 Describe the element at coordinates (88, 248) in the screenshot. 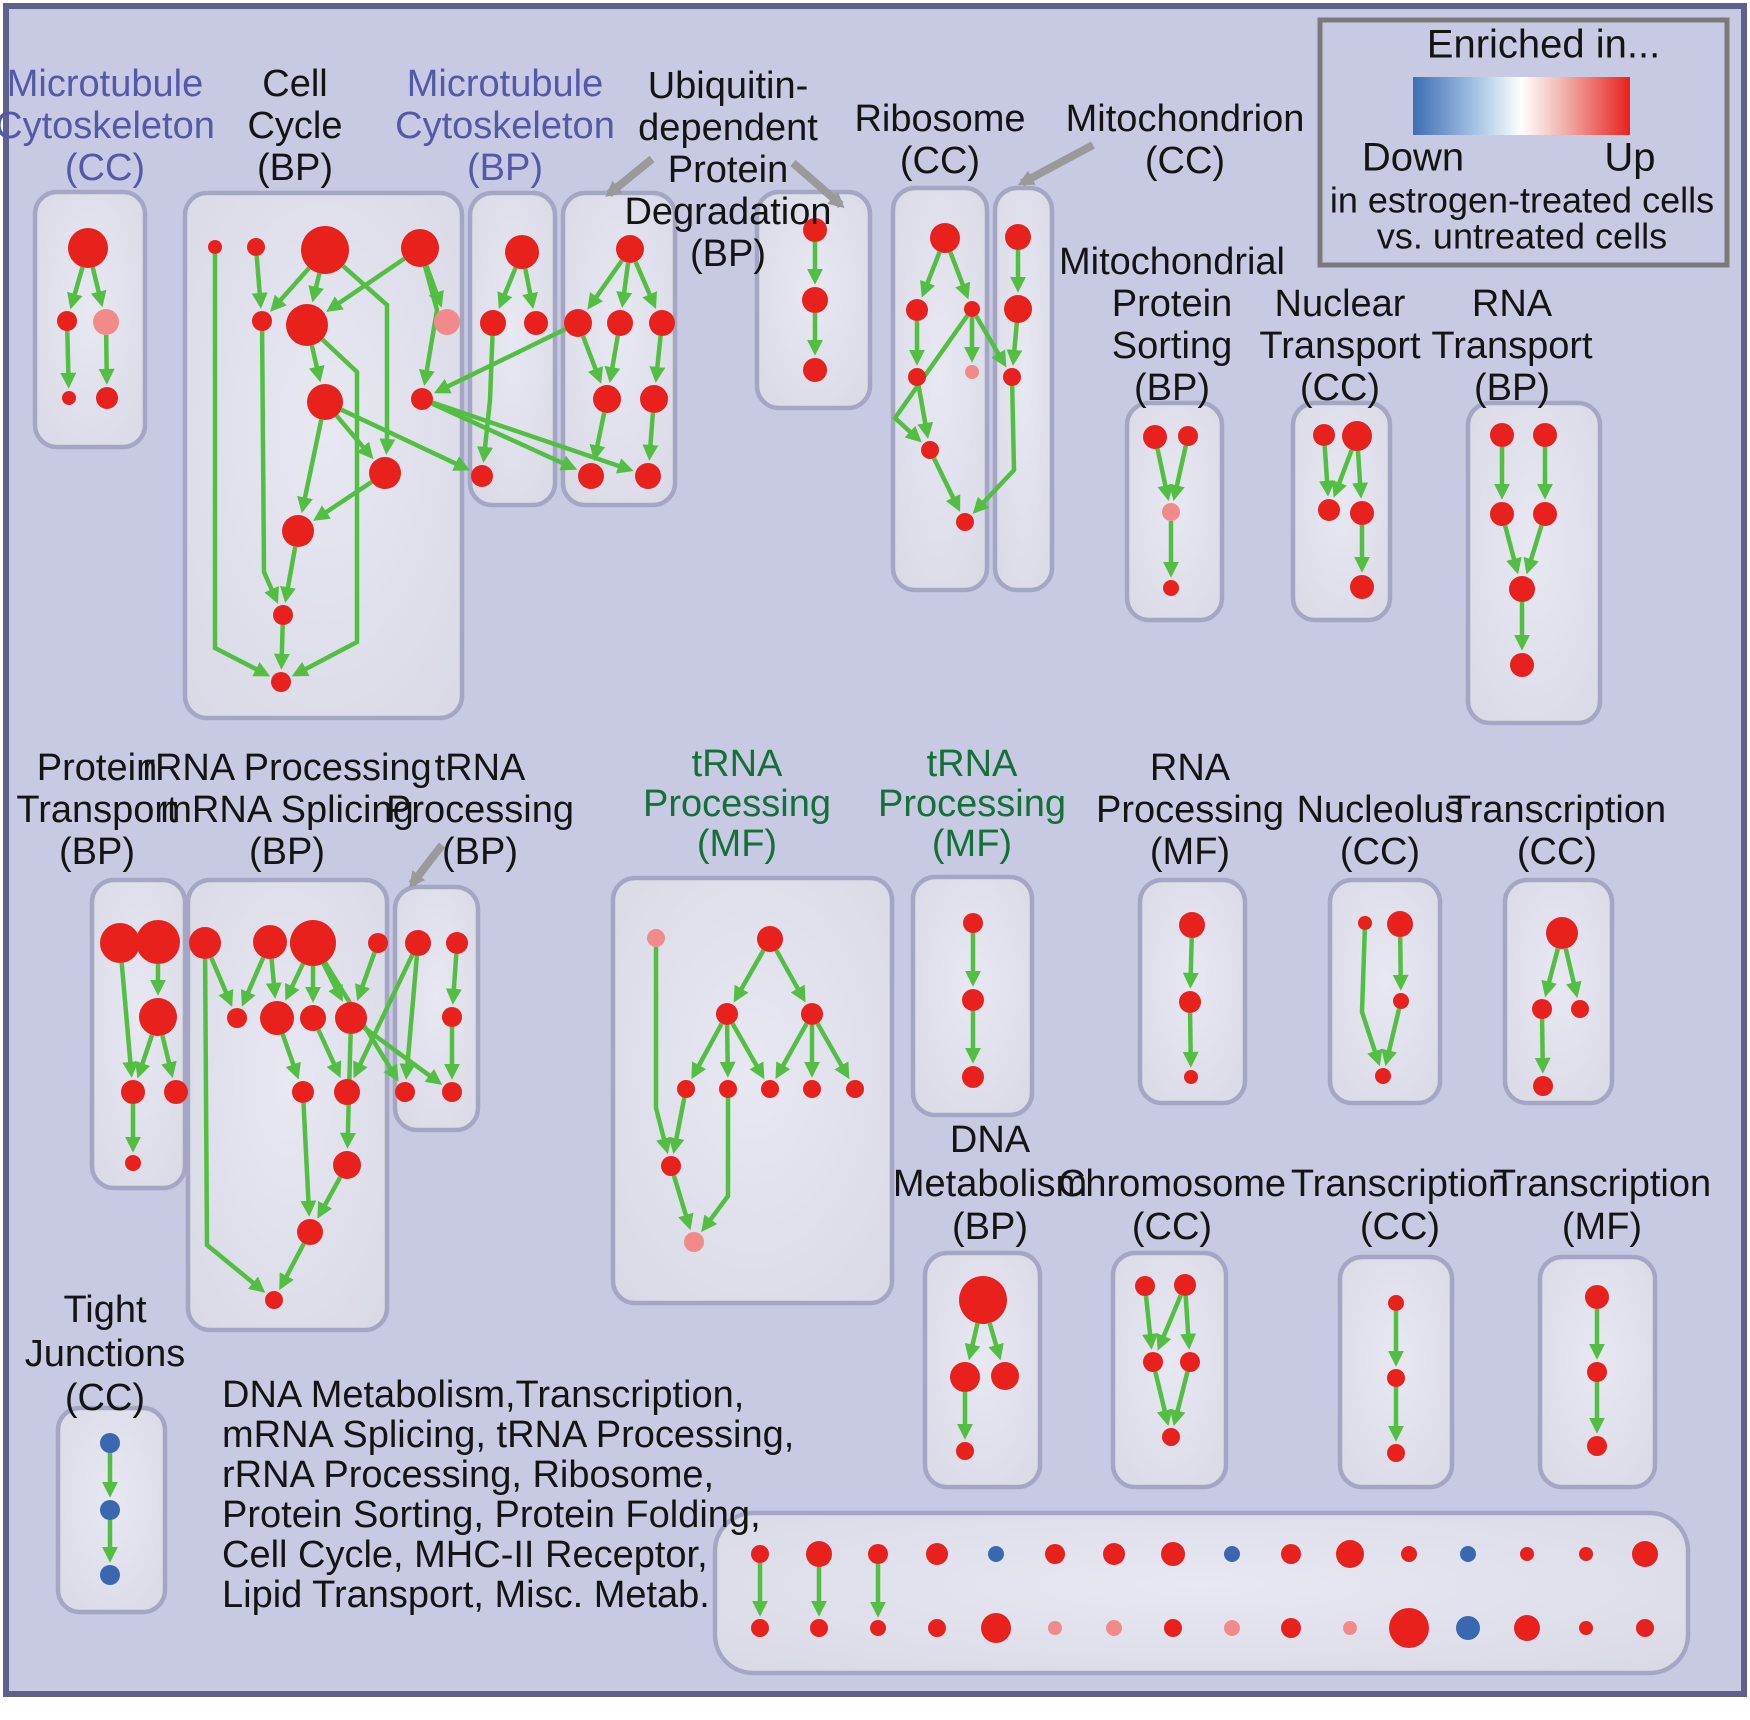

I see `node-mtcc-a` at that location.